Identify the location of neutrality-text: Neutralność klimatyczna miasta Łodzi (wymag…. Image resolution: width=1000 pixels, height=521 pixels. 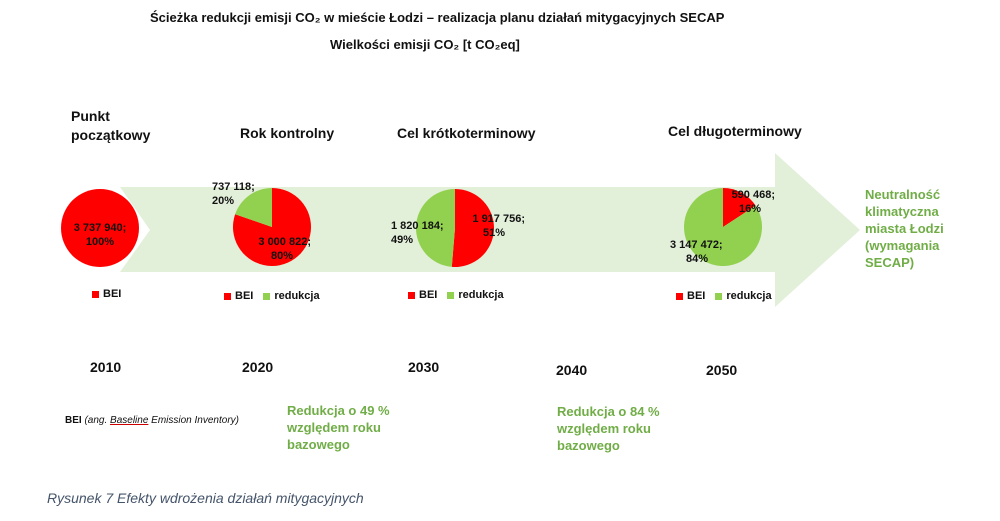
(904, 228).